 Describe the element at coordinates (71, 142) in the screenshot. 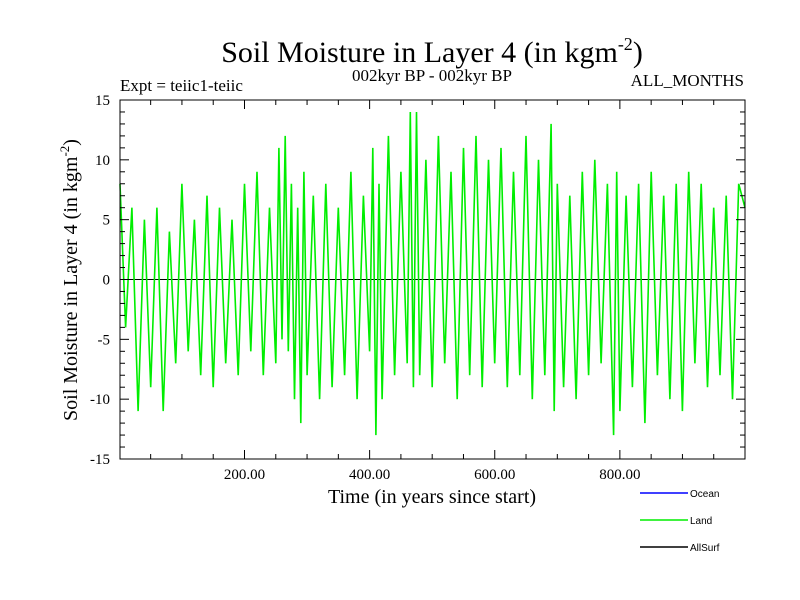

I see `y-axis-label-suffix: )` at that location.